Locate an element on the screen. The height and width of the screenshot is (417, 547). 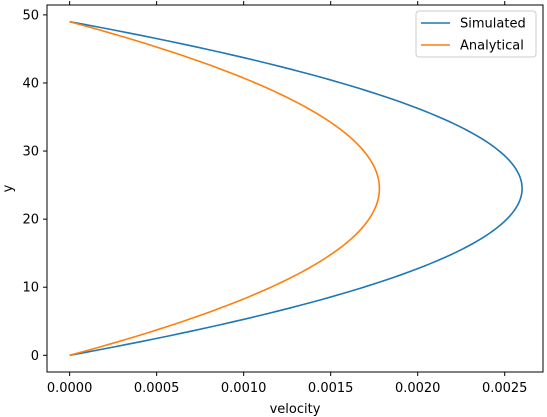
y-tick-label-0: 0 is located at coordinates (35, 356).